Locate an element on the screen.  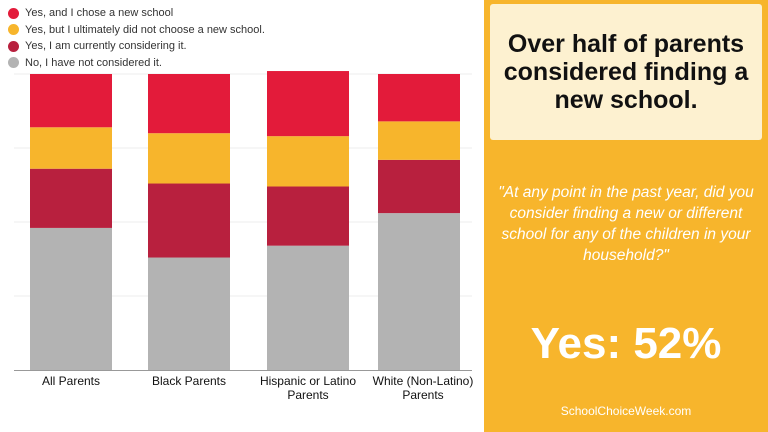
legend-label: Yes, I am currently considering it. is located at coordinates (106, 46).